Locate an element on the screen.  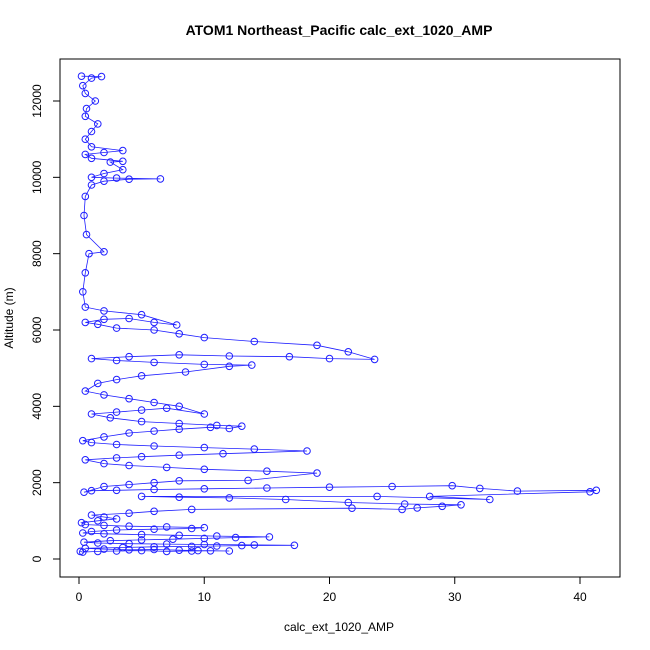
y-tick-label: 2000 is located at coordinates (37, 482).